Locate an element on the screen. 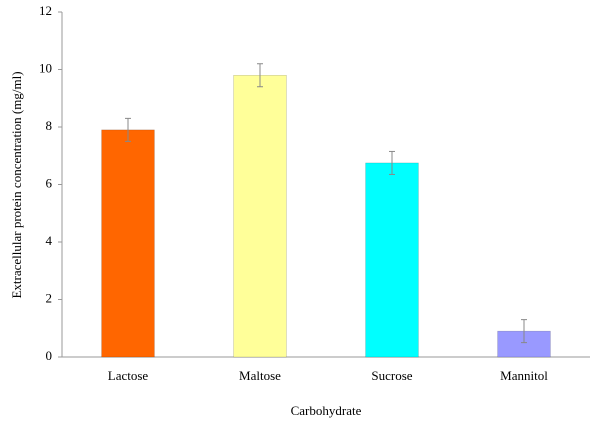 This screenshot has width=600, height=428. y-tick-label: 8 is located at coordinates (49, 125).